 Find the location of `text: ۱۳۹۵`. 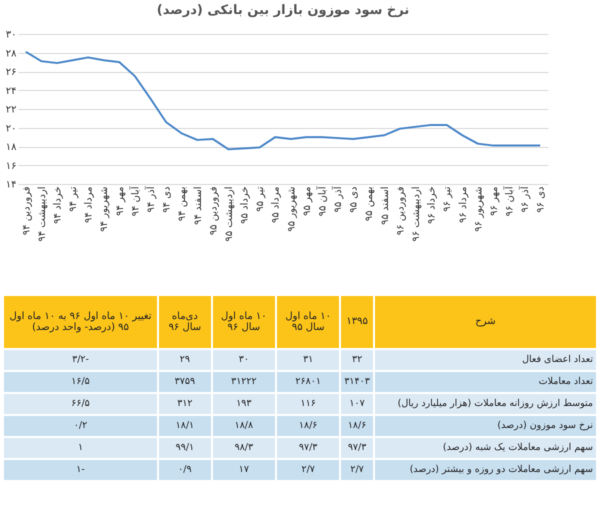

text: ۱۳۹۵ is located at coordinates (357, 322).